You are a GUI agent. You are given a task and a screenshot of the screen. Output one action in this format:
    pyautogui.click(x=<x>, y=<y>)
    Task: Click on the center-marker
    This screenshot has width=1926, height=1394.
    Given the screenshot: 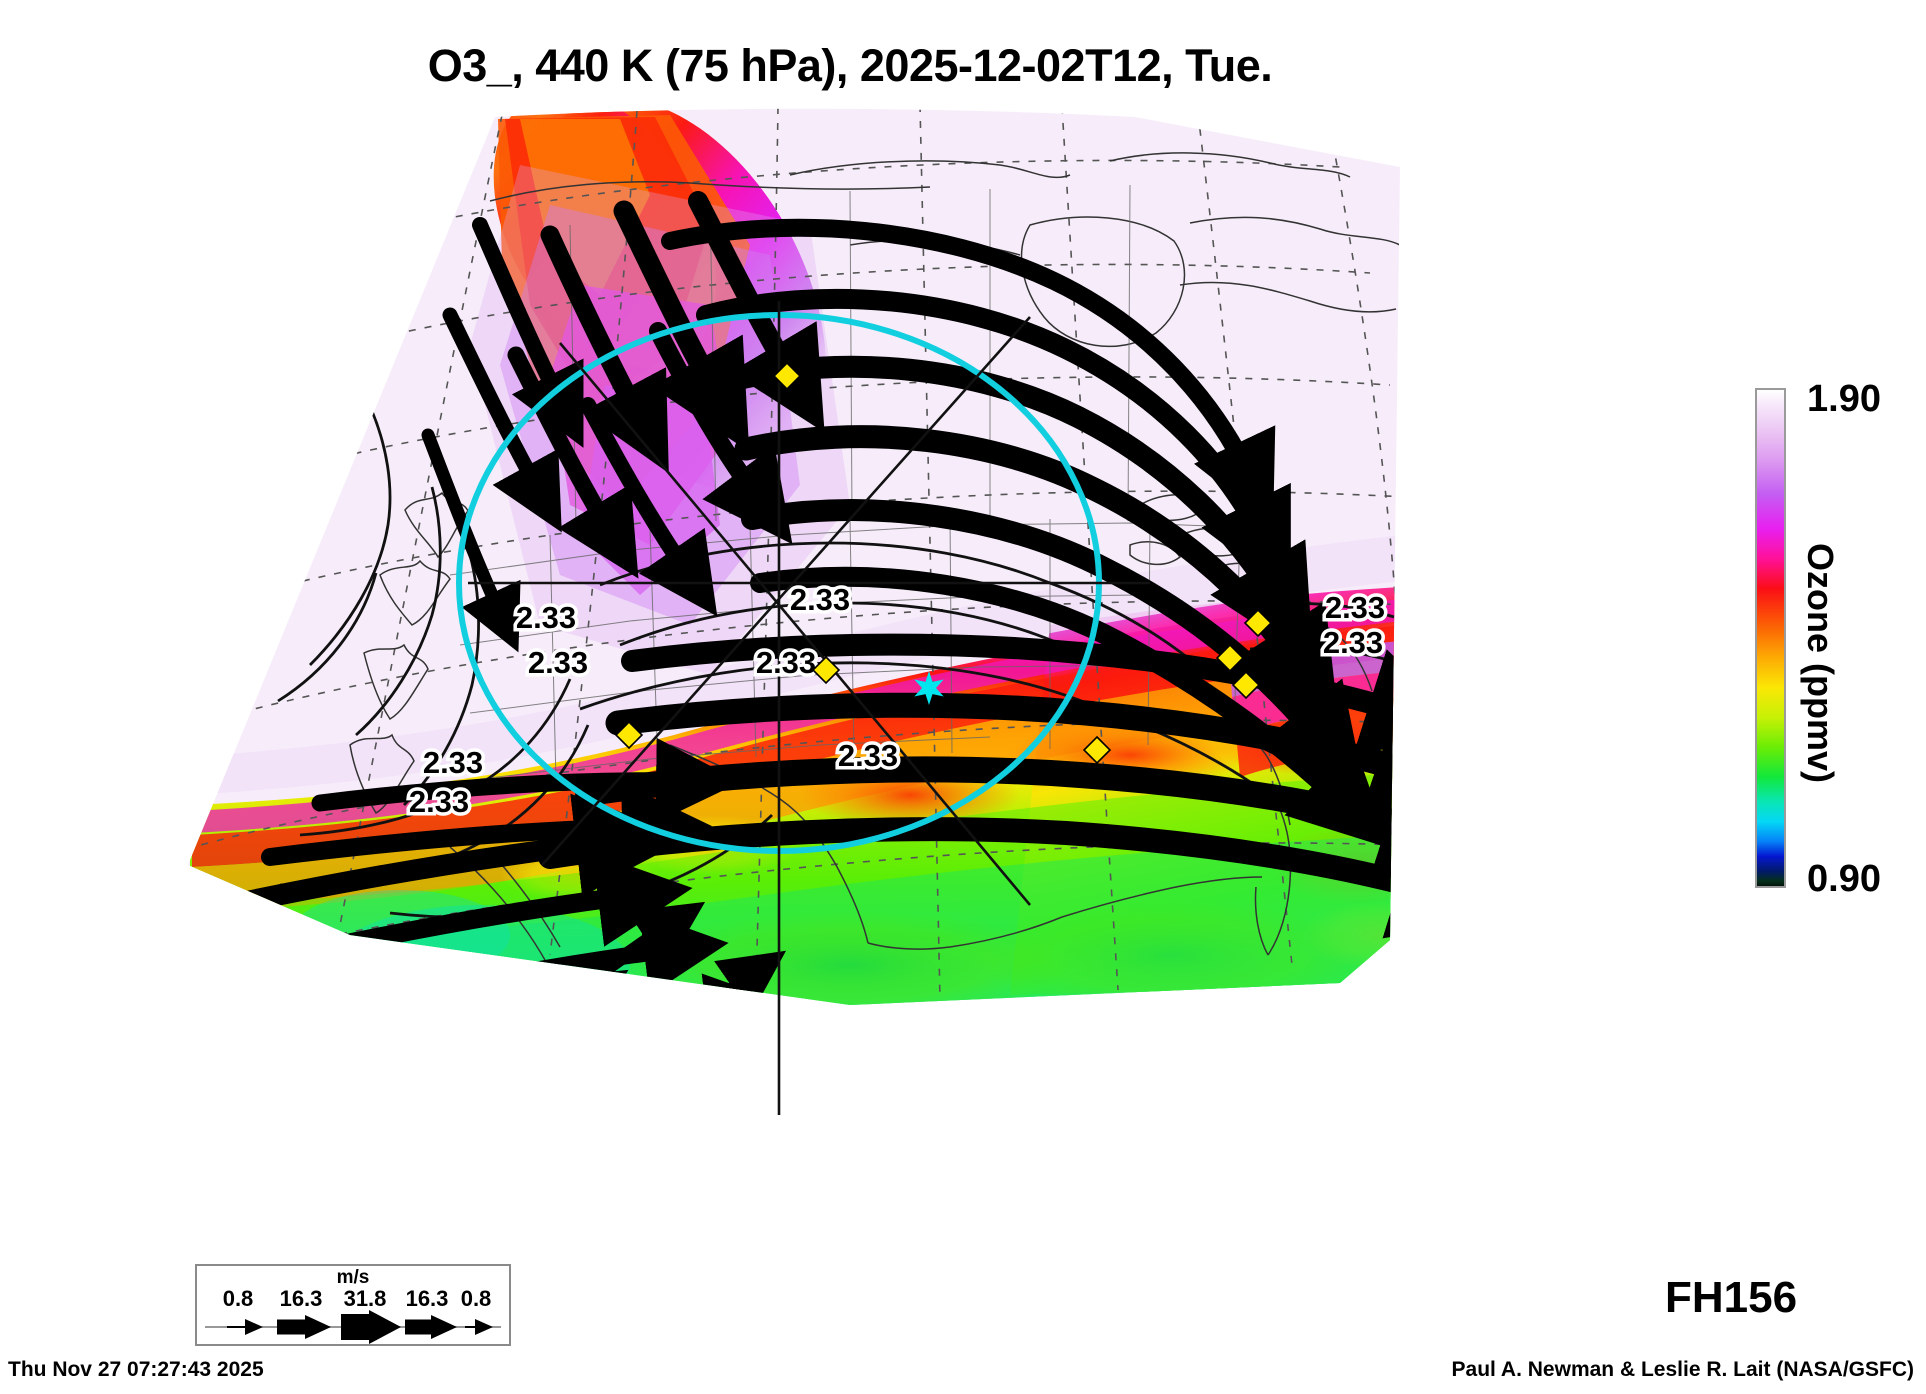 What is the action you would take?
    pyautogui.click(x=929, y=688)
    